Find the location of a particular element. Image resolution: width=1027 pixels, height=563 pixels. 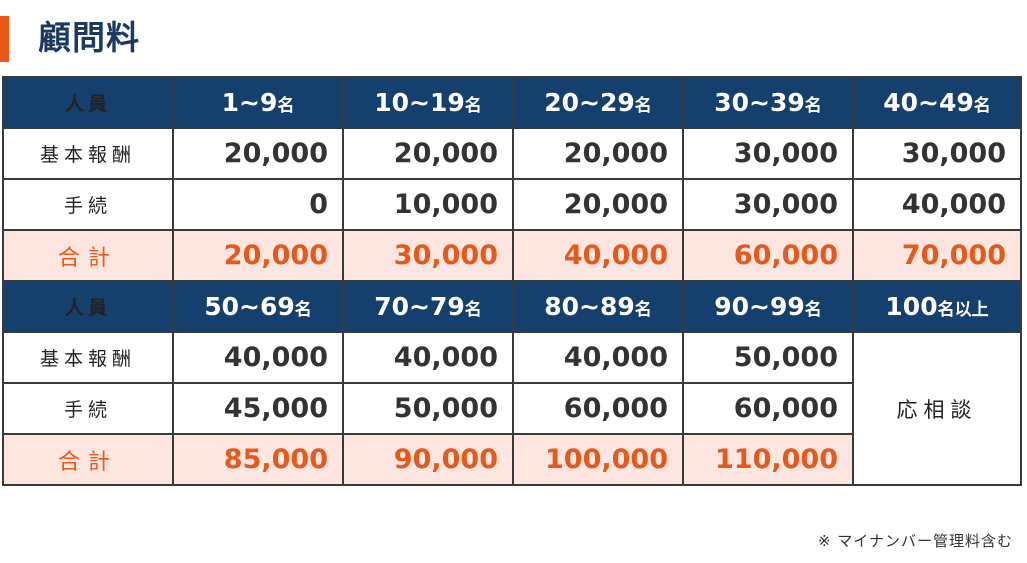

title-accent-bar is located at coordinates (4, 39).